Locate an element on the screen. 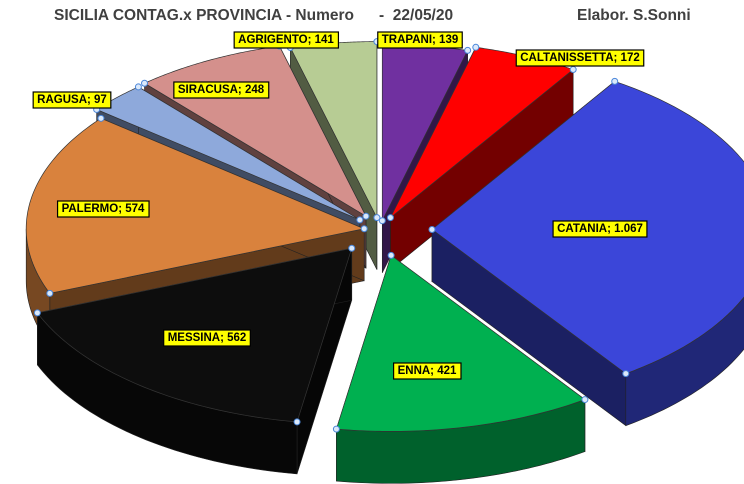  data-label-trapani: TRAPANI; 139 is located at coordinates (420, 40).